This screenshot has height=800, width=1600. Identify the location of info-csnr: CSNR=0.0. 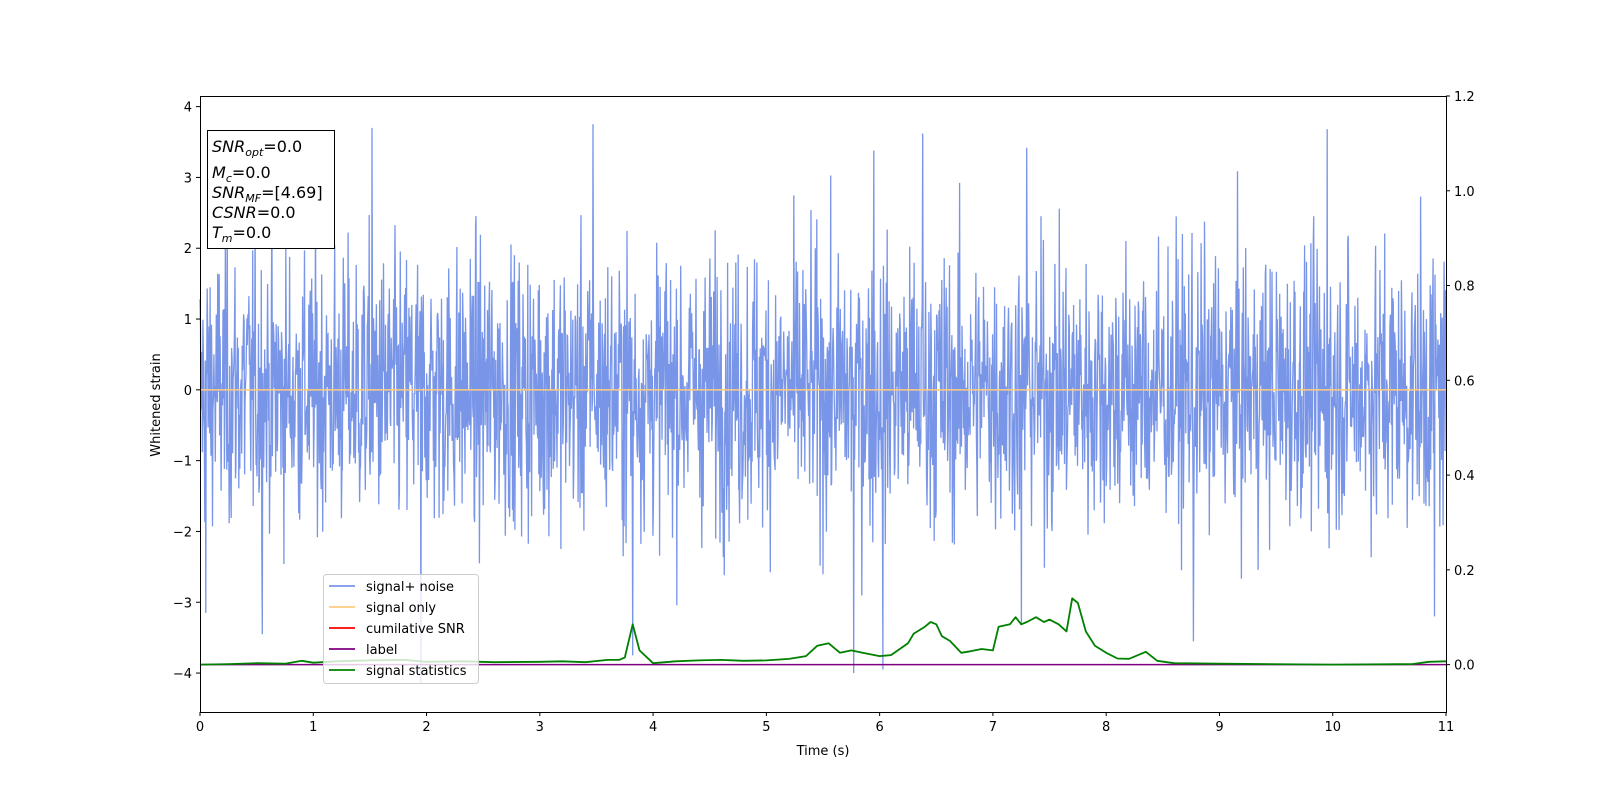
(254, 212).